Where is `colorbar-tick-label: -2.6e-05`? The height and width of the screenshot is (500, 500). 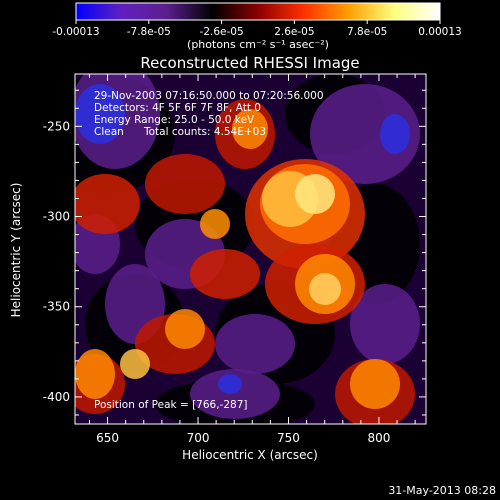
colorbar-tick-label: -2.6e-05 is located at coordinates (222, 32).